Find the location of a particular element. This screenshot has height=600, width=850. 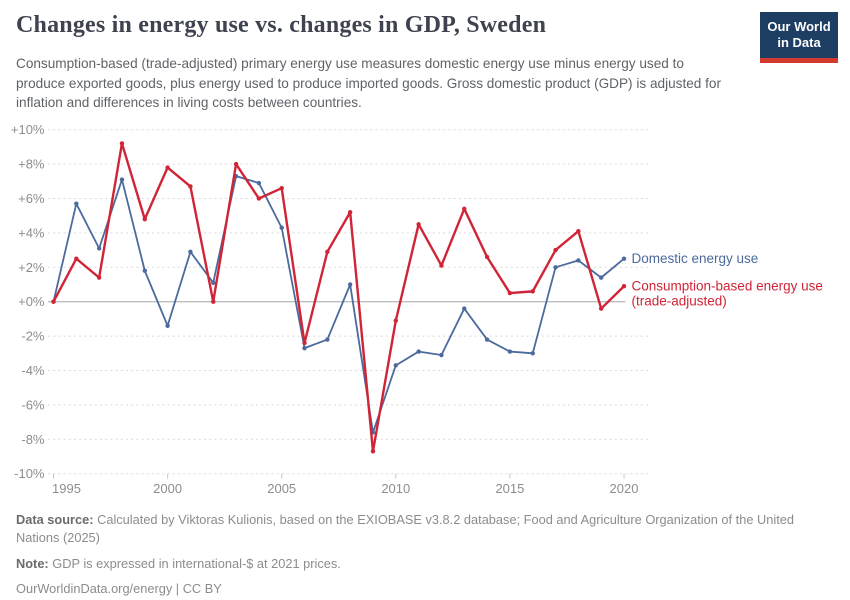

y-tick-label: +0% is located at coordinates (31, 301).